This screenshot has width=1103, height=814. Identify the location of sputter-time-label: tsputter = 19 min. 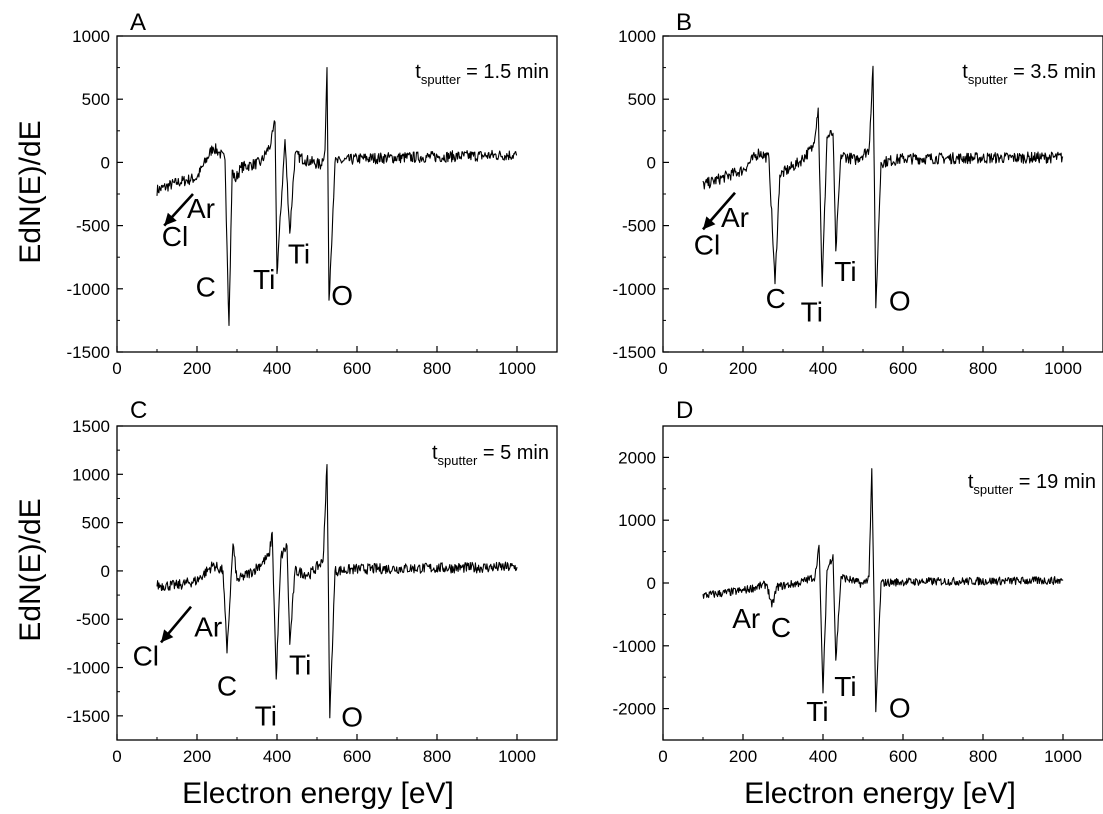
(1032, 484).